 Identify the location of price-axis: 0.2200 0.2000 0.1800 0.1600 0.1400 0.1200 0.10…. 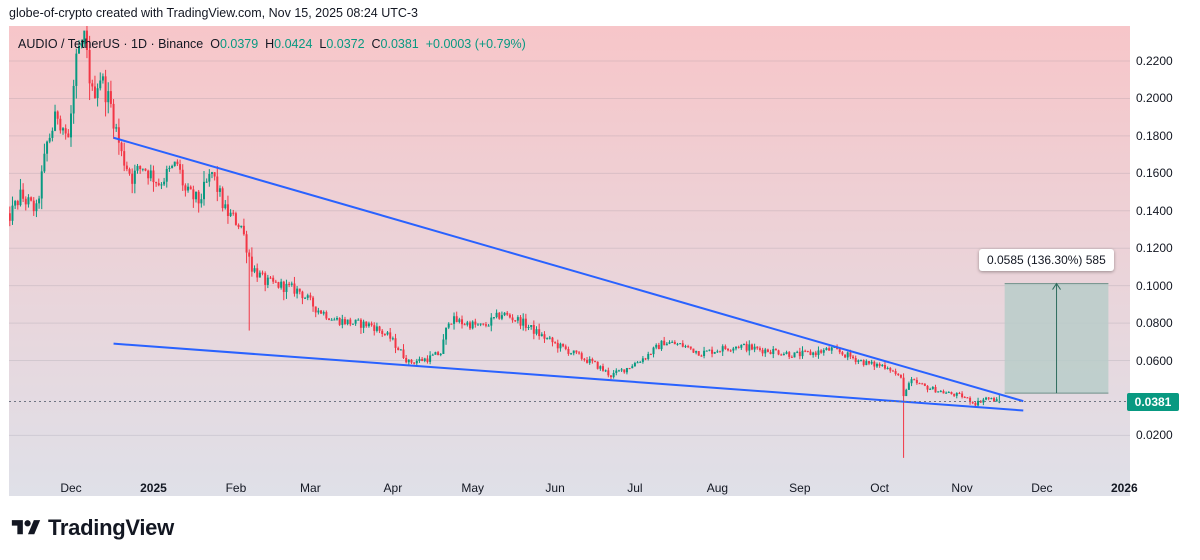
(1165, 261).